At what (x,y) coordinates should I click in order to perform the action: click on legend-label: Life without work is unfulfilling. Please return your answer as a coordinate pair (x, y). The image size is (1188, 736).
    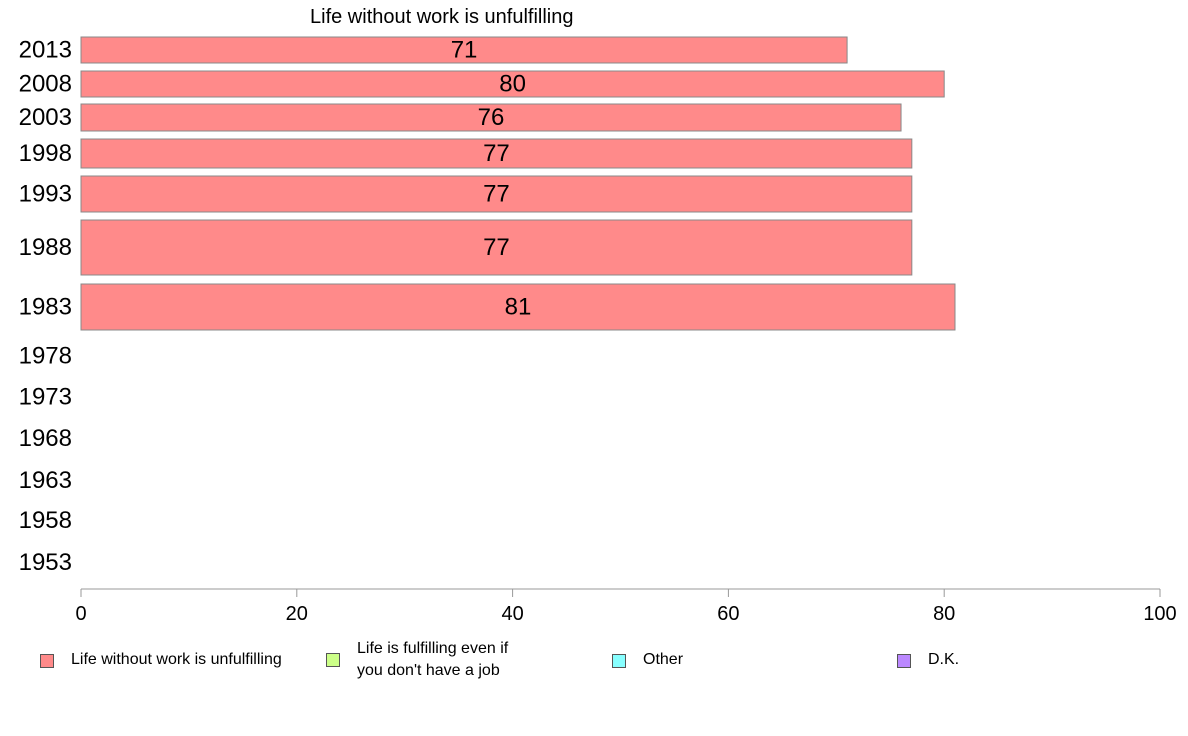
    Looking at the image, I should click on (176, 659).